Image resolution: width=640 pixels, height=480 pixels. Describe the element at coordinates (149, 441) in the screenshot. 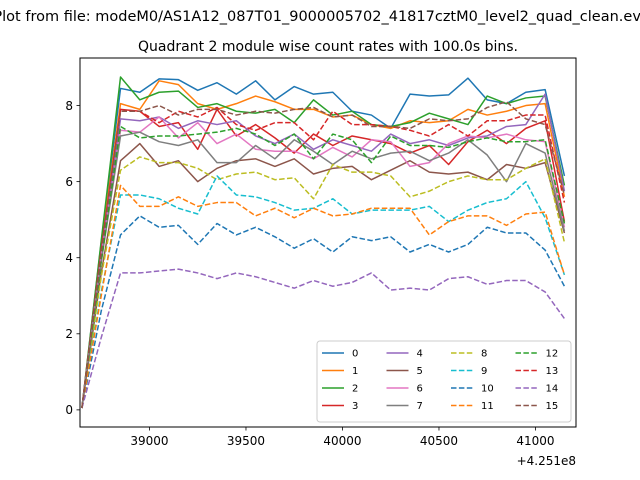

I see `x-tick-label: 39000` at that location.